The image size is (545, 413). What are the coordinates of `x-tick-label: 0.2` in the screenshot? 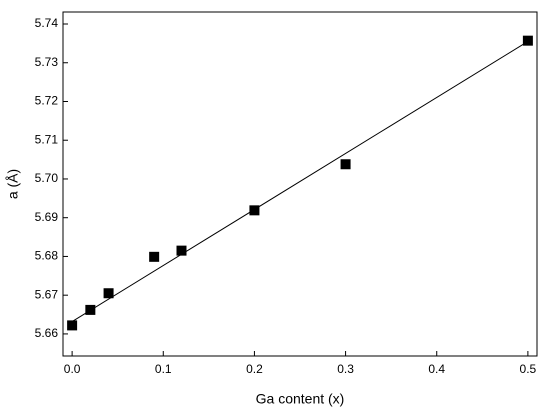 It's located at (254, 369).